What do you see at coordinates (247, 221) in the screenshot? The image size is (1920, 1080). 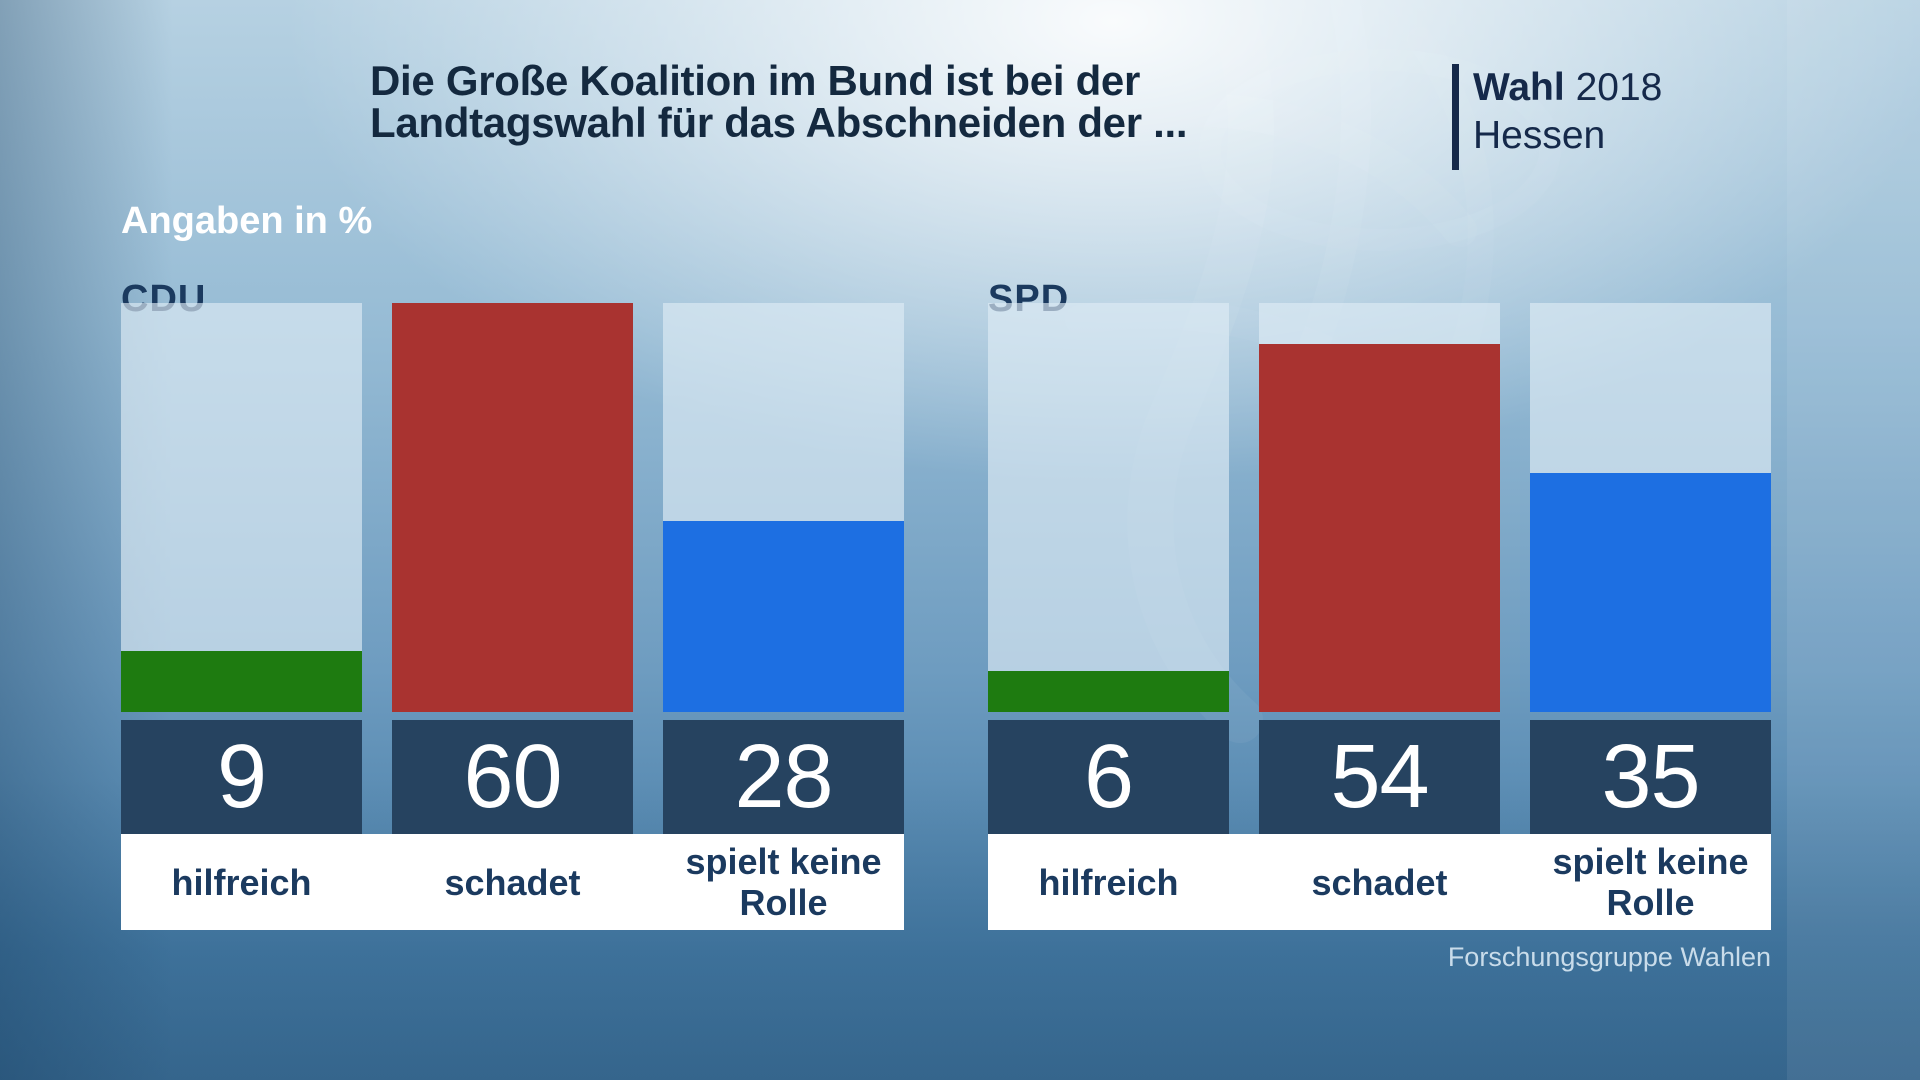 I see `units-label: Angaben in %` at bounding box center [247, 221].